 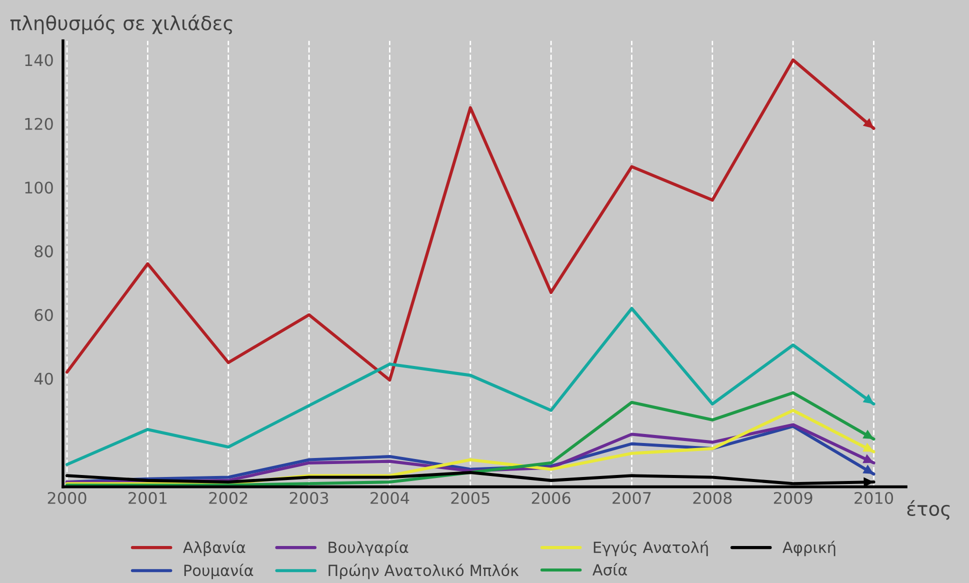 What do you see at coordinates (610, 569) in the screenshot?
I see `legend-label: Ασία` at bounding box center [610, 569].